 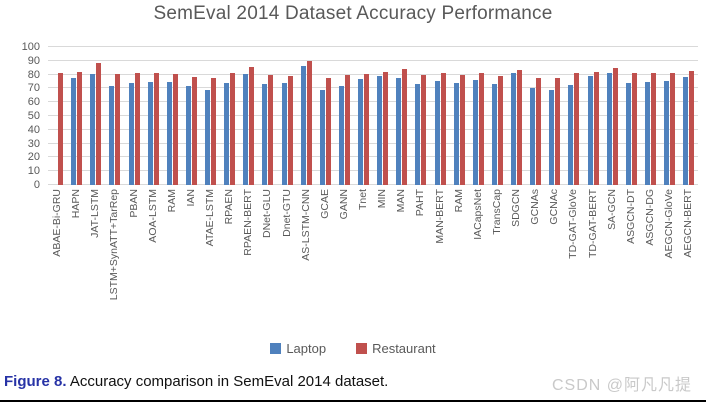 I want to click on x-label-text: MAN, so click(x=401, y=201).